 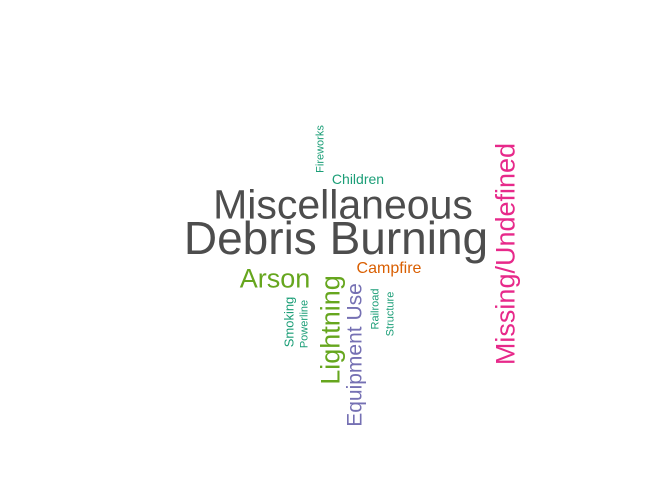 I want to click on word-missing-undefined: Missing/Undefined, so click(x=505, y=254).